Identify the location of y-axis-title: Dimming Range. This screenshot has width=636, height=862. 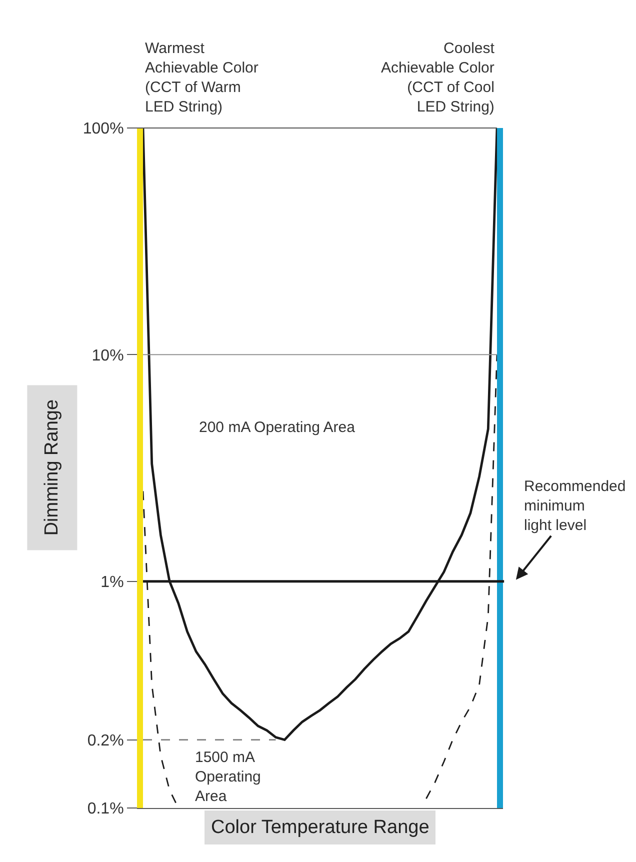
(52, 467).